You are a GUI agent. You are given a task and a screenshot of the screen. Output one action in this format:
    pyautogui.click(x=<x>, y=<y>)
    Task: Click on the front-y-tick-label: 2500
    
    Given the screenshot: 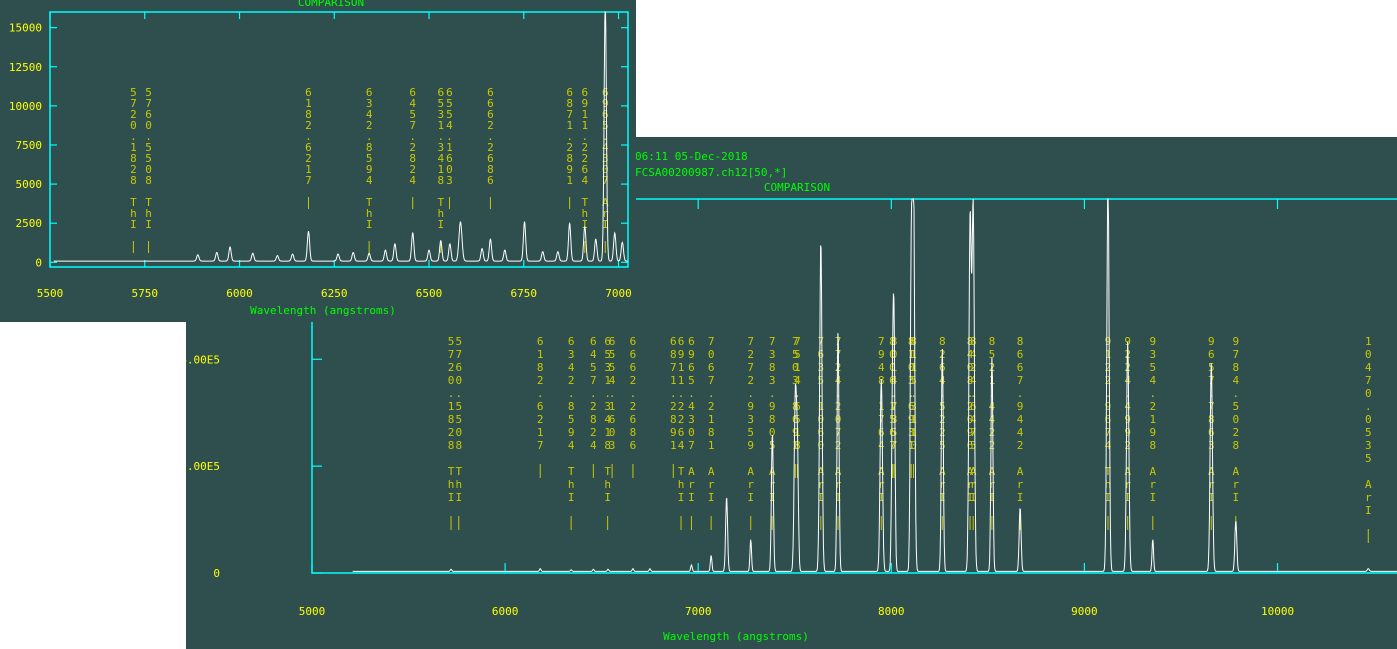 What is the action you would take?
    pyautogui.click(x=29, y=223)
    